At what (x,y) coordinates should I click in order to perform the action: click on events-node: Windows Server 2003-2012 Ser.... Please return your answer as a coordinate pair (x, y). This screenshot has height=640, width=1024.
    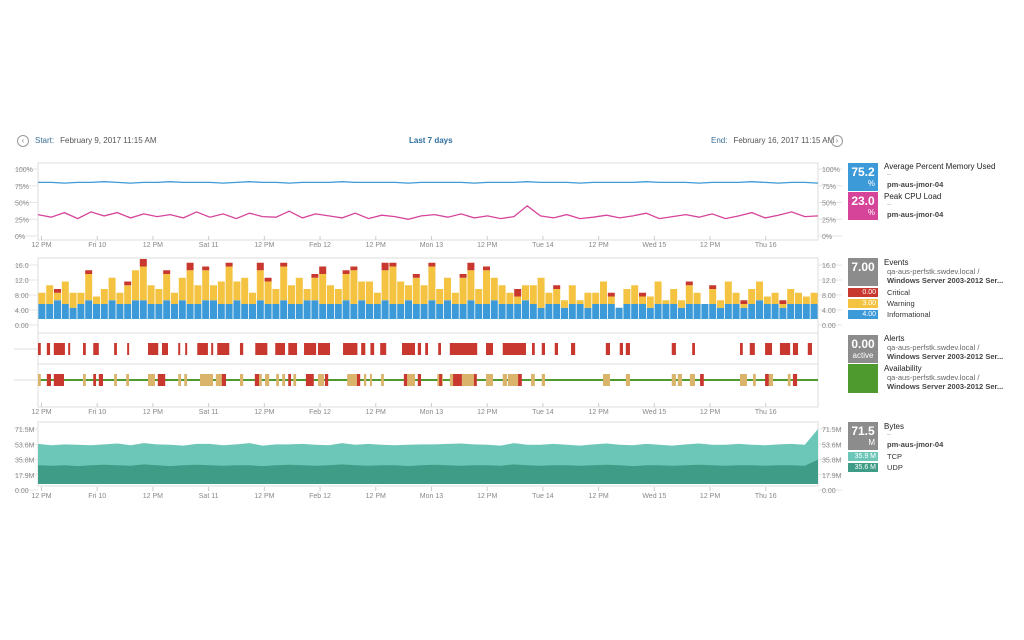
    Looking at the image, I should click on (945, 280).